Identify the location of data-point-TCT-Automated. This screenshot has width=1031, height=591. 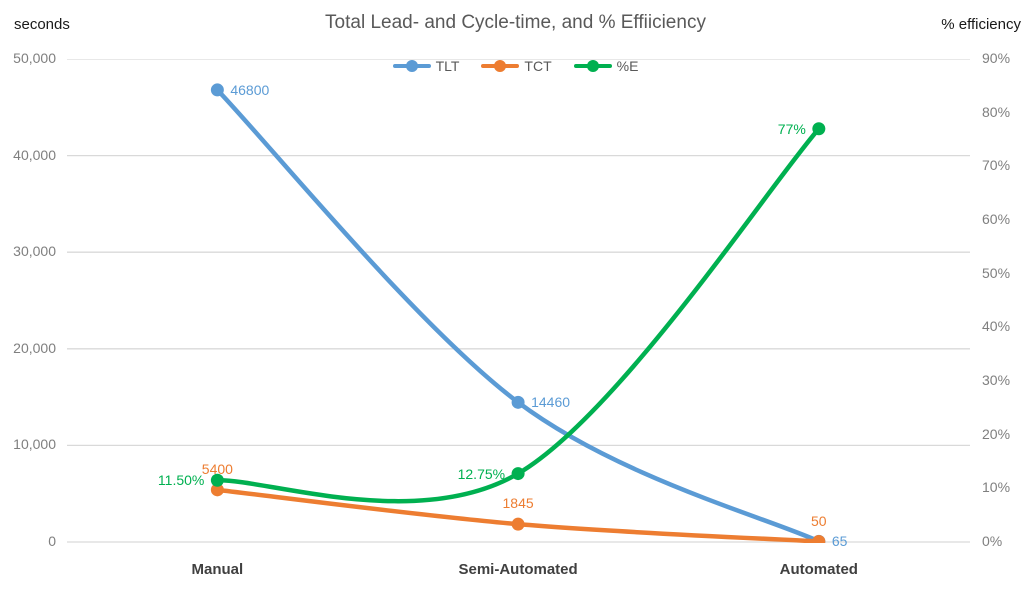
(819, 539).